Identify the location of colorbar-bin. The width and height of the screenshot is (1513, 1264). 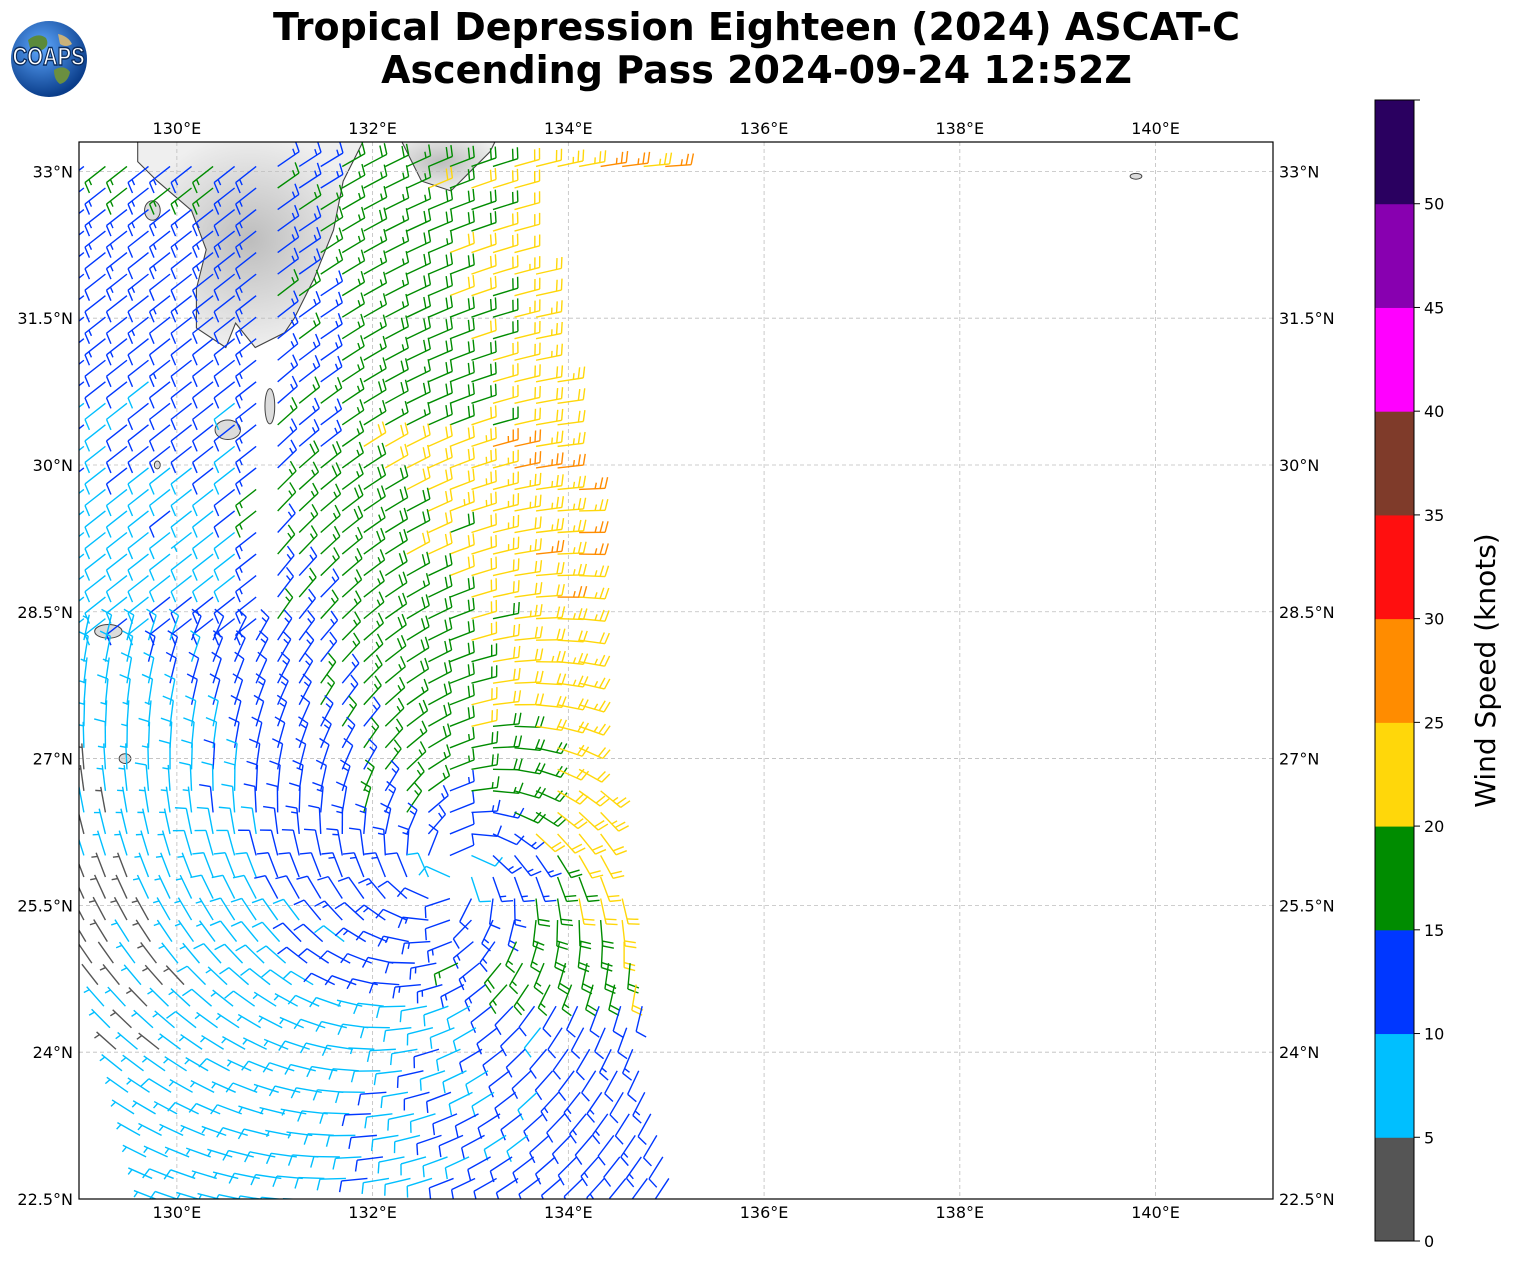
(1394, 774).